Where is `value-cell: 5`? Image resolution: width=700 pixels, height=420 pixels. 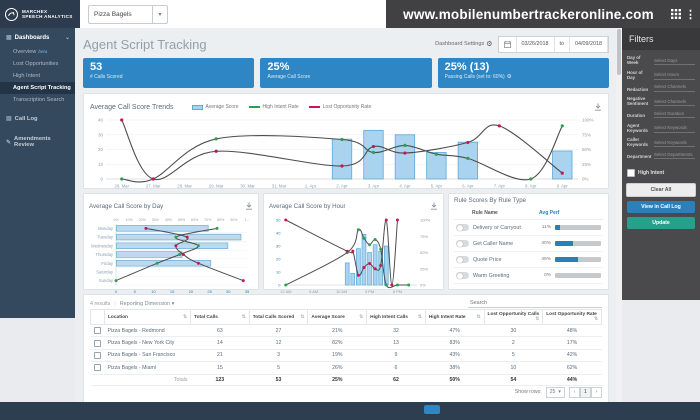 value-cell: 5 is located at coordinates (513, 356).